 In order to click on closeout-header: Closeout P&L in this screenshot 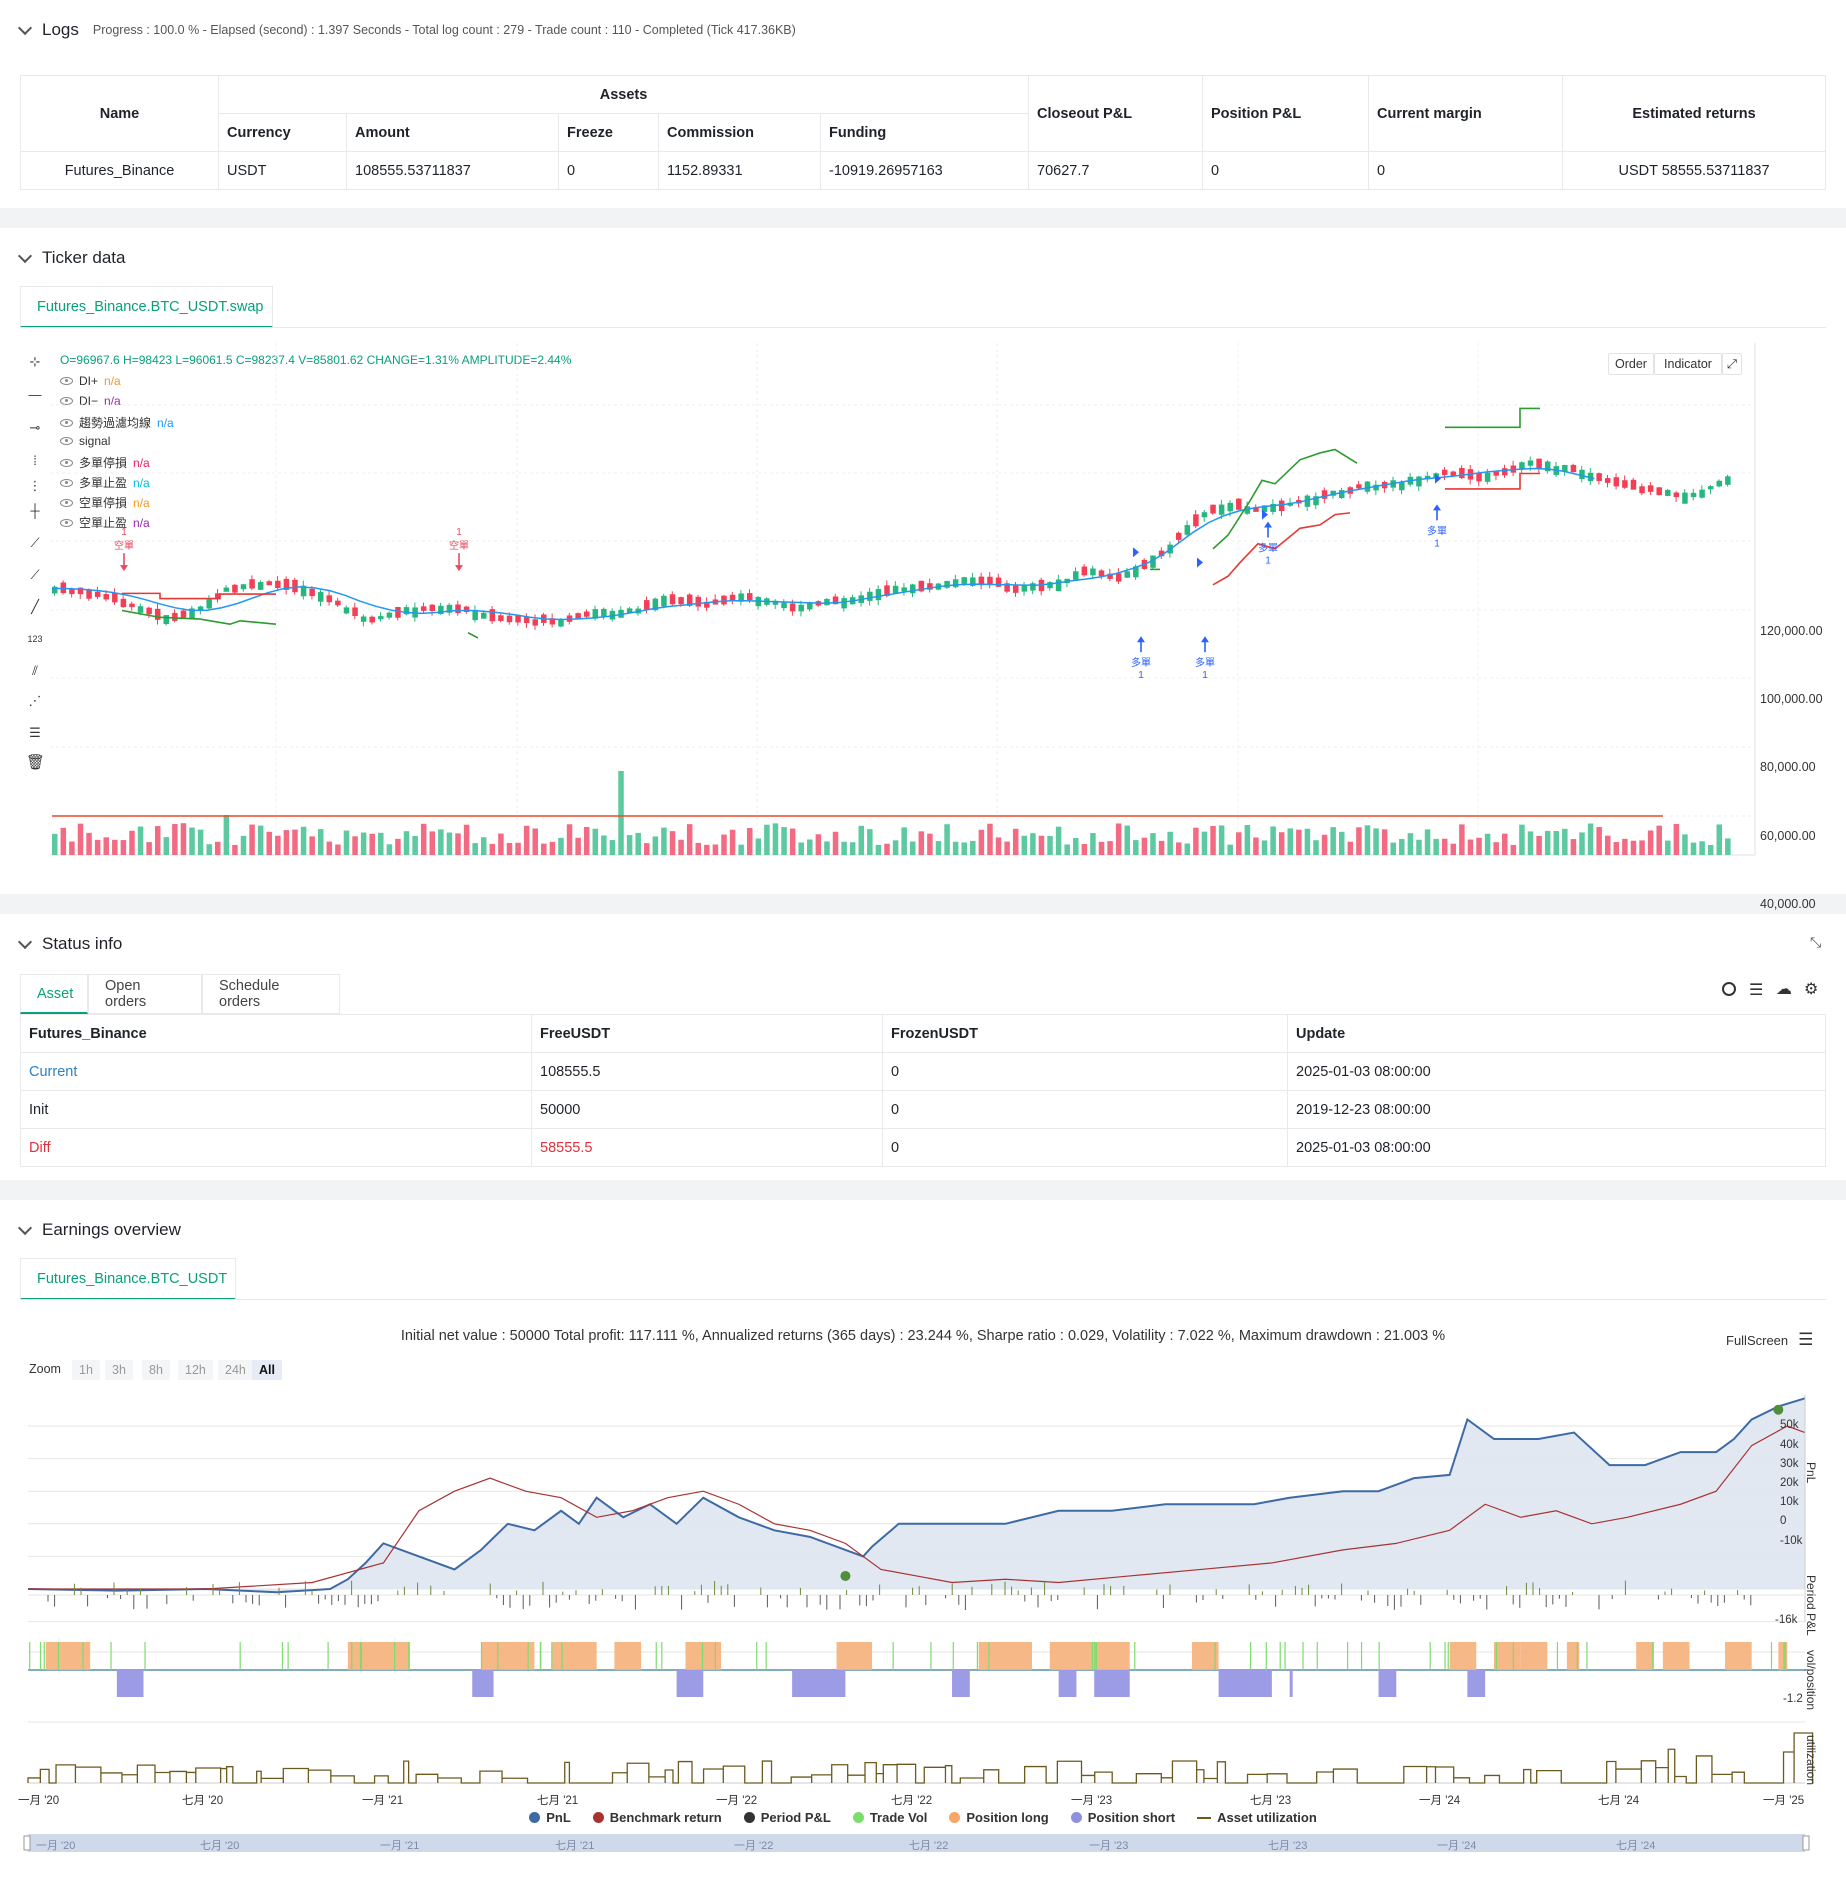, I will do `click(1115, 113)`.